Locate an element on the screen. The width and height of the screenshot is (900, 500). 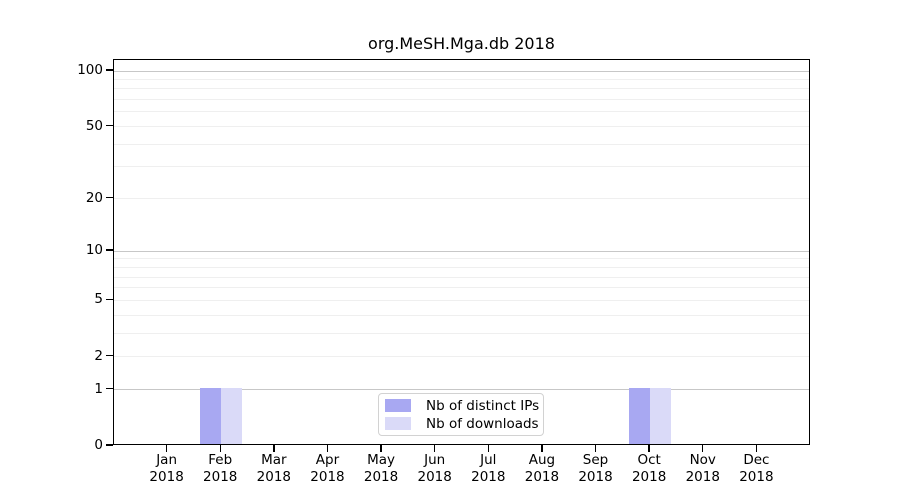
x-tick-label: Sep 2018 is located at coordinates (596, 469).